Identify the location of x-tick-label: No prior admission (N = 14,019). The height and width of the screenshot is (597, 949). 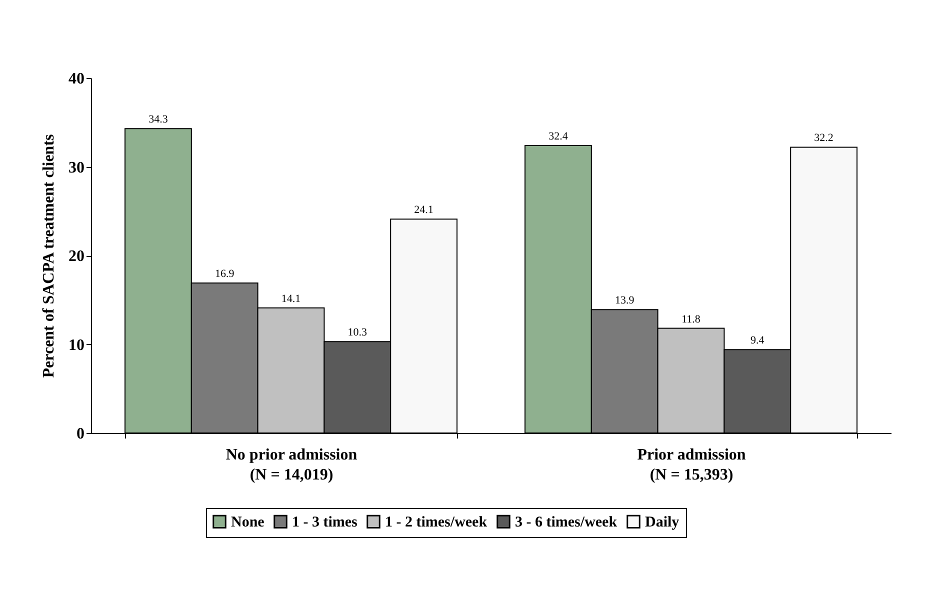
(292, 465).